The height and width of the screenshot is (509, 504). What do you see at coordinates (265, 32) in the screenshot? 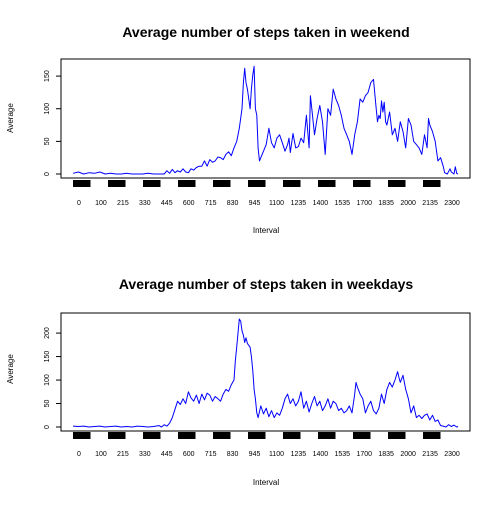
I see `panel-title: Average number of steps taken in weekend` at bounding box center [265, 32].